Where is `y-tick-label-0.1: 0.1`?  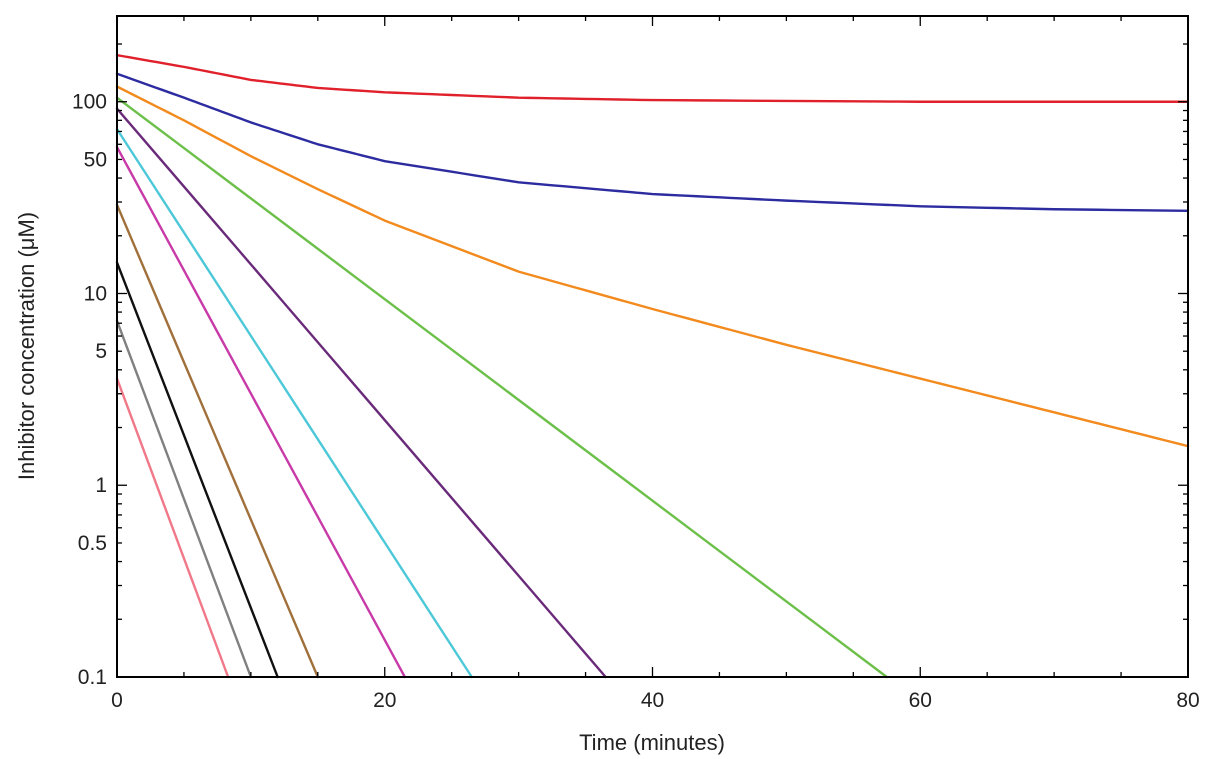 y-tick-label-0.1: 0.1 is located at coordinates (92, 677).